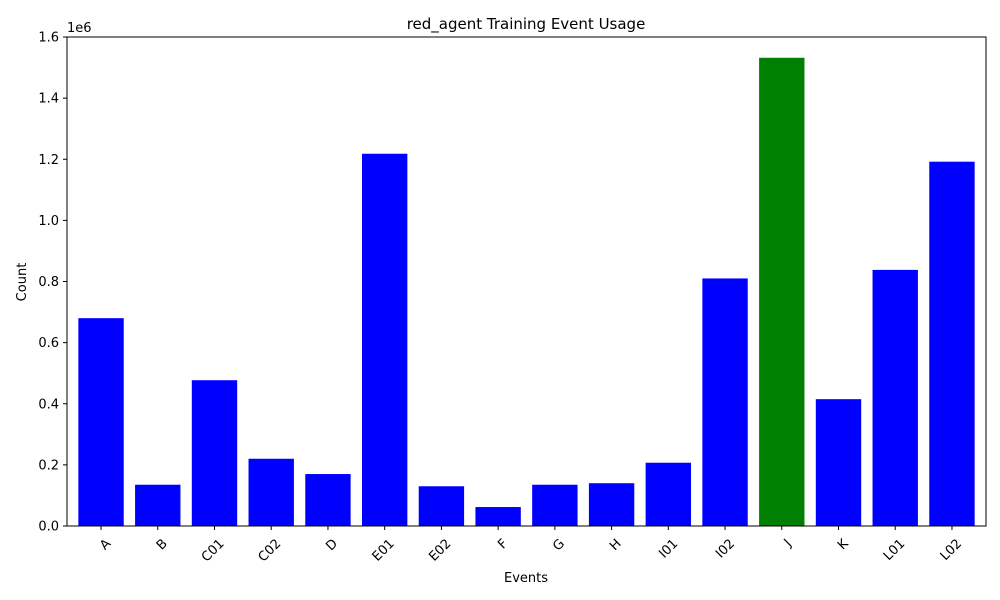 Image resolution: width=1000 pixels, height=600 pixels. Describe the element at coordinates (48, 404) in the screenshot. I see `y-tick-label: 0.4` at that location.